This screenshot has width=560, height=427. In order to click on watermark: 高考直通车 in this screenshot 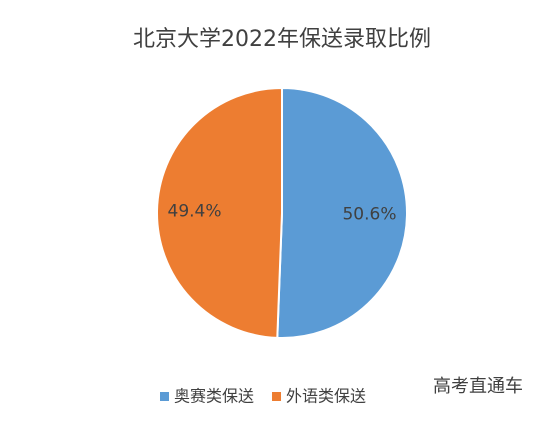, I will do `click(478, 386)`.